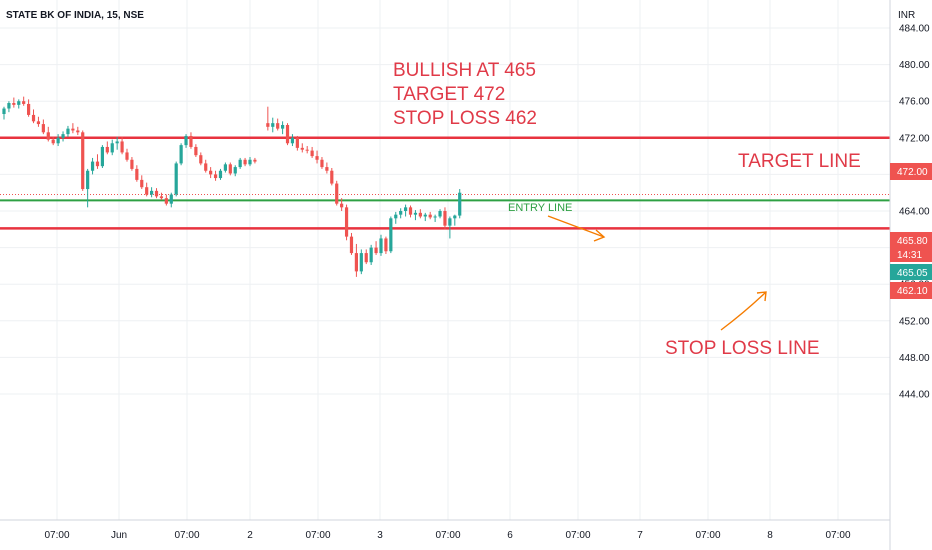  What do you see at coordinates (510, 535) in the screenshot?
I see `time-tick-label: 6` at bounding box center [510, 535].